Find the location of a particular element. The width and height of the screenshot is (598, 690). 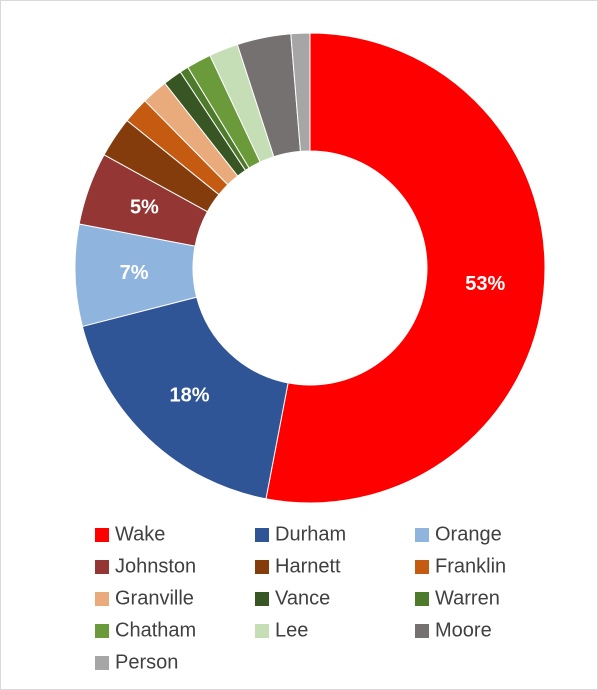

legend-label: Franklin is located at coordinates (470, 566).